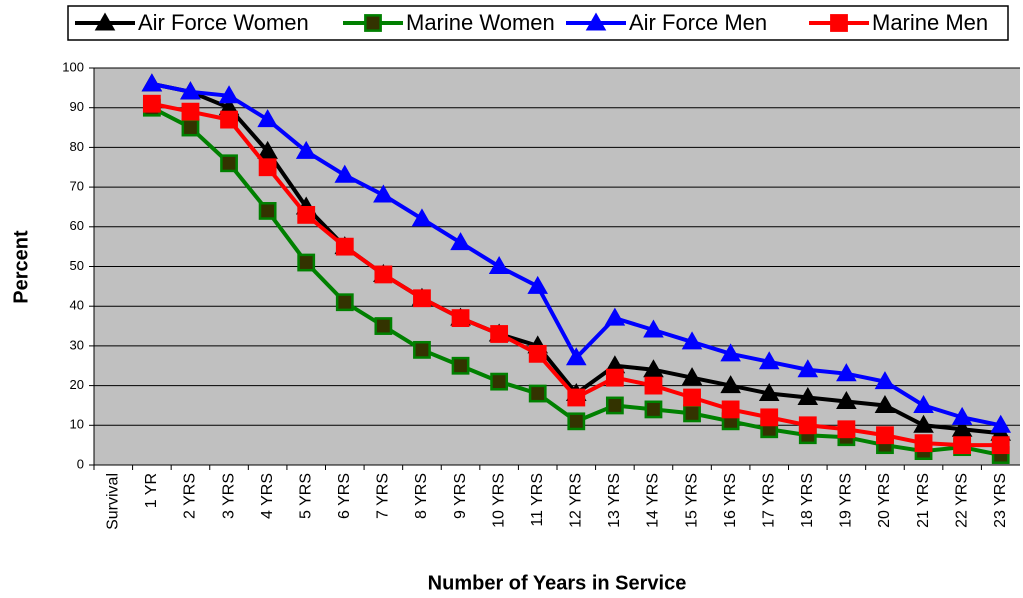 The height and width of the screenshot is (598, 1023). I want to click on x-tick-label: 23 YRS, so click(1000, 500).